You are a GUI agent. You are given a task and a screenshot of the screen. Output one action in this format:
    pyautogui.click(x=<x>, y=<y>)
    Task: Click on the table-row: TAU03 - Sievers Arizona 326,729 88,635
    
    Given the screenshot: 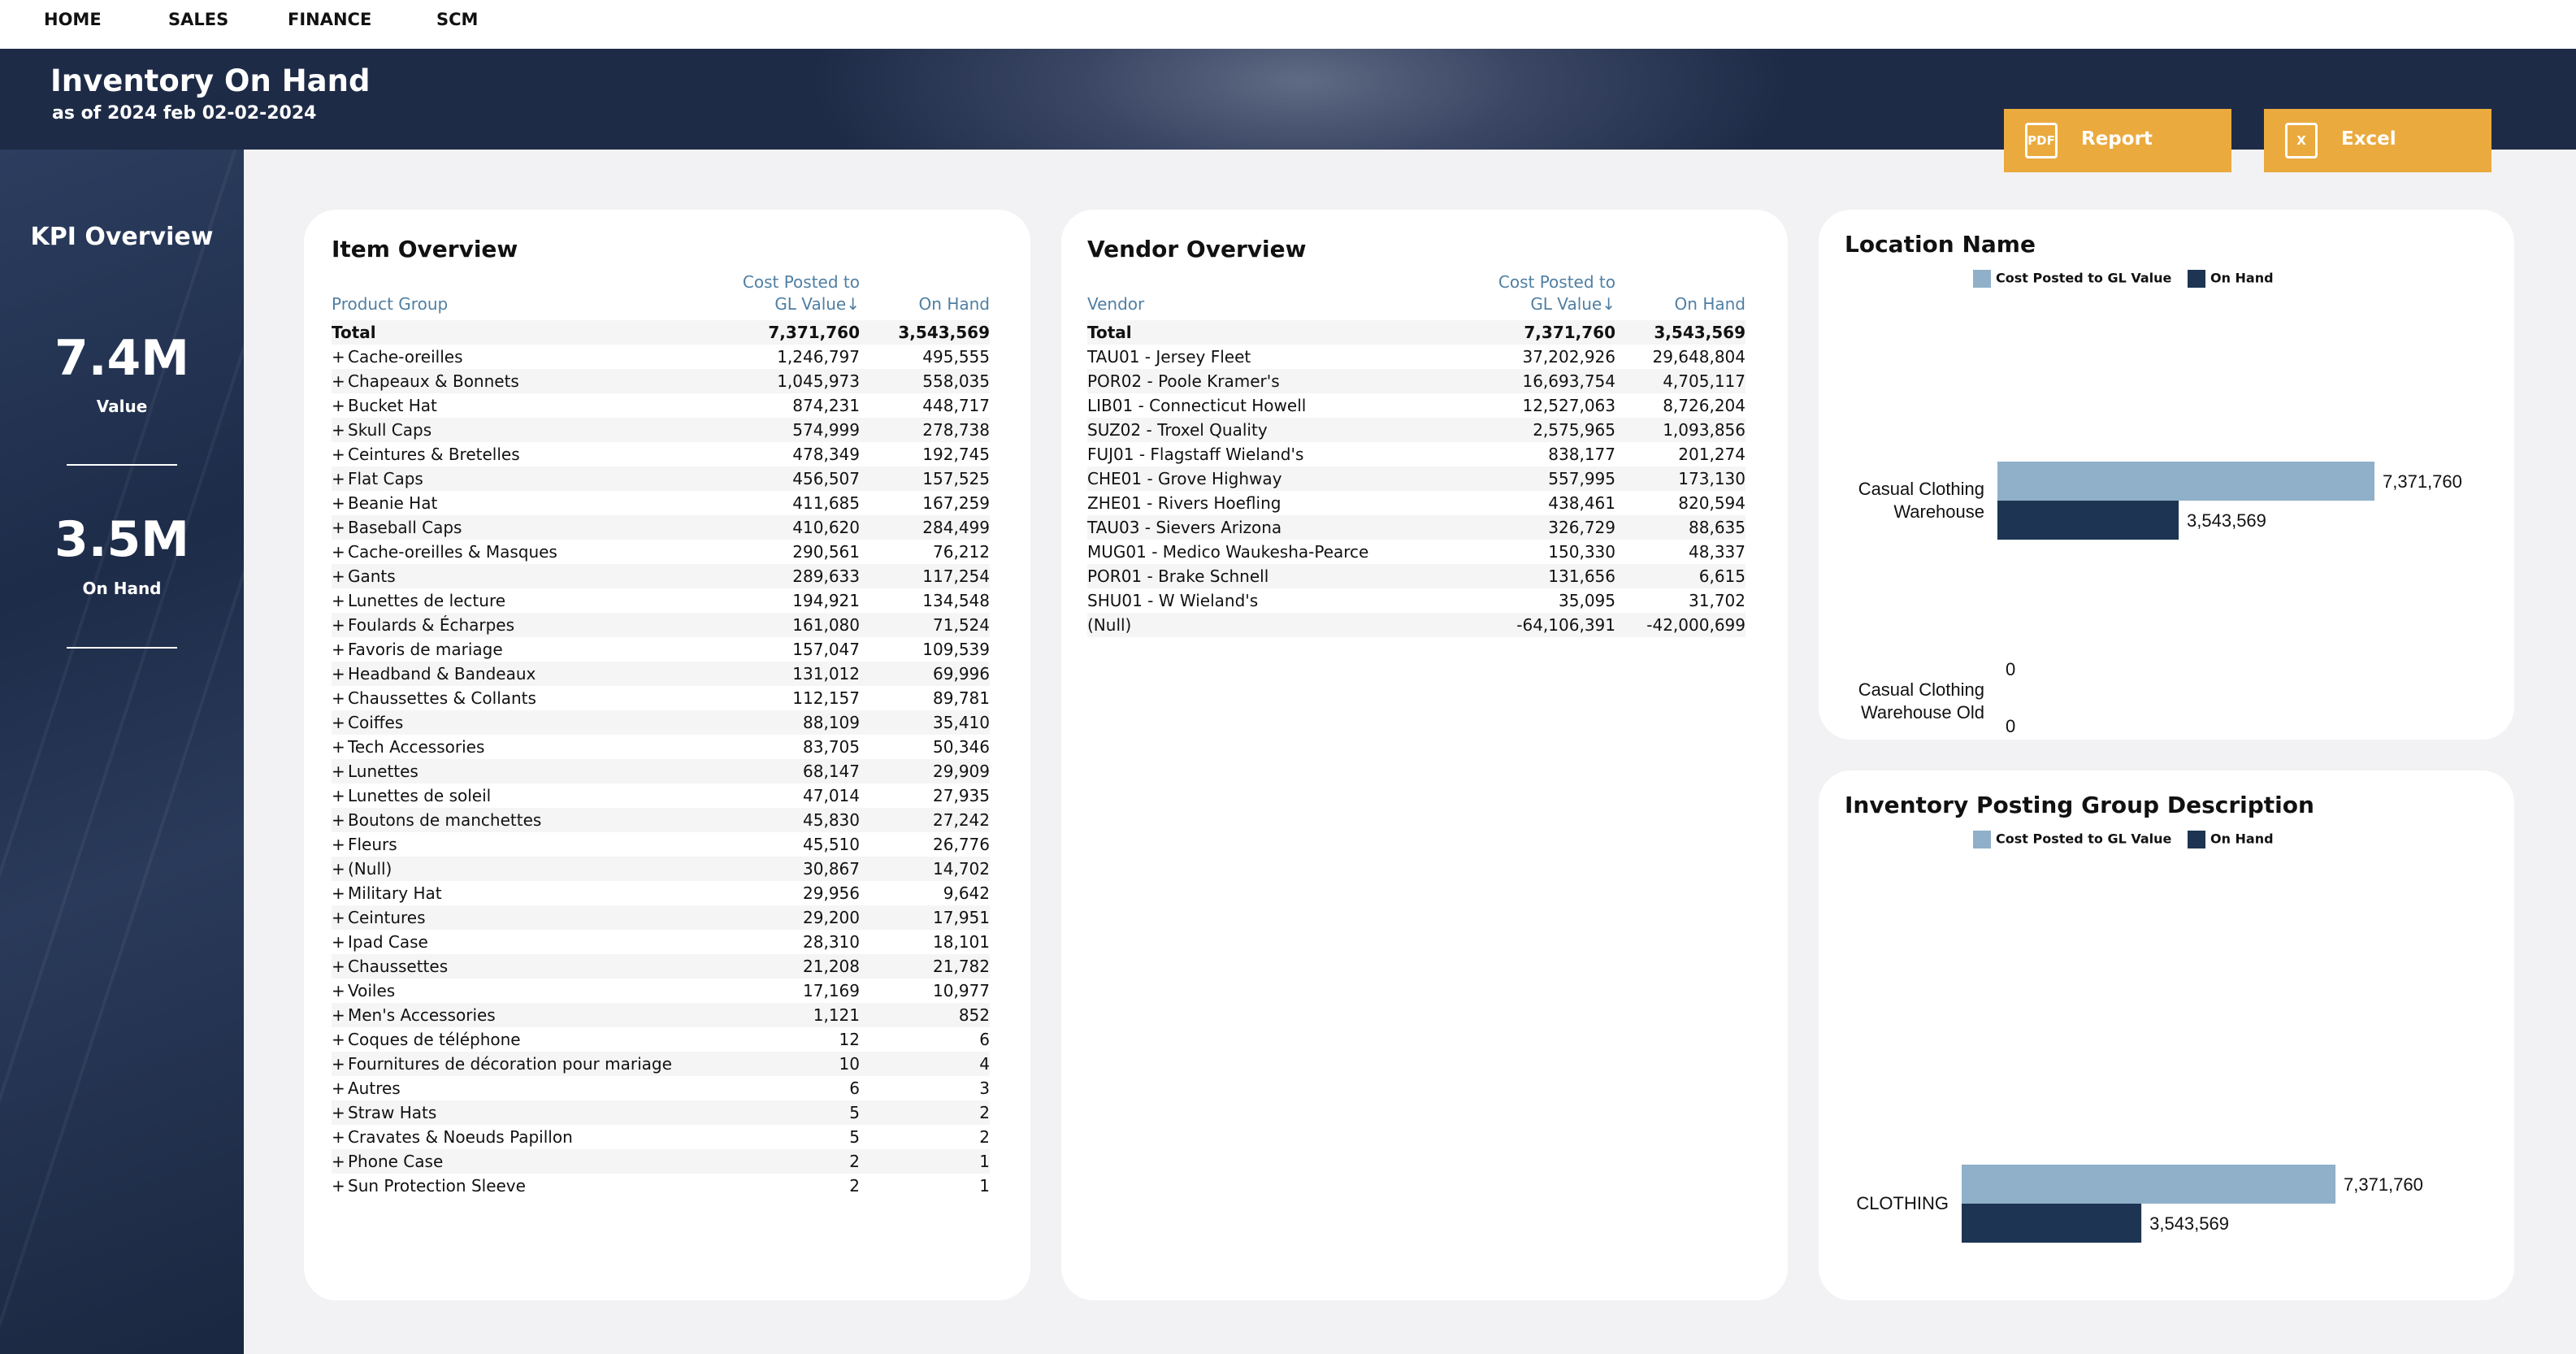 What is the action you would take?
    pyautogui.click(x=1417, y=527)
    